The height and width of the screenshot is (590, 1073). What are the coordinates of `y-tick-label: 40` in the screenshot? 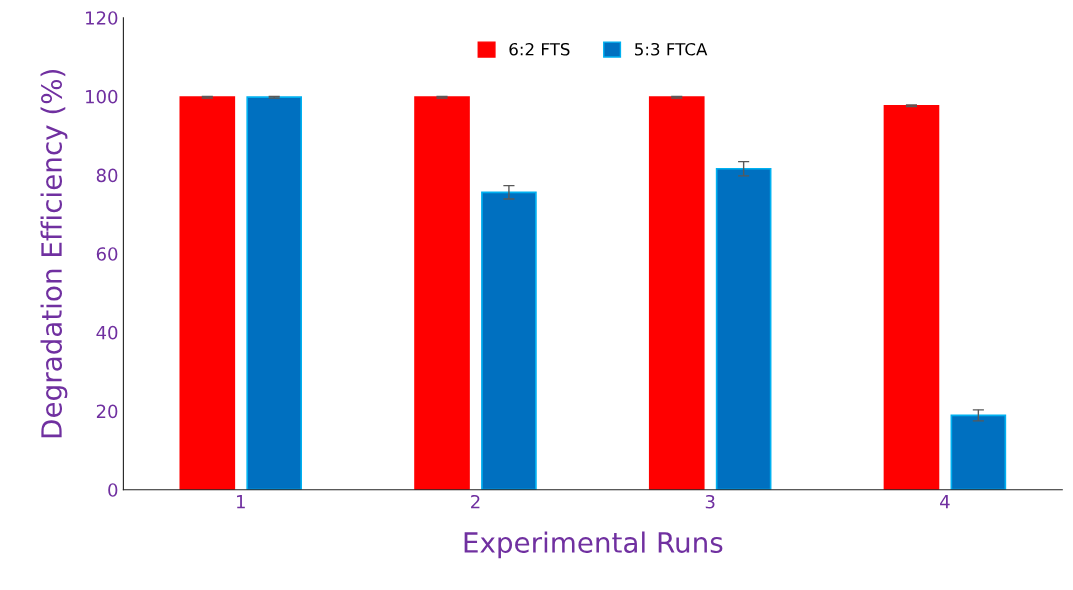 It's located at (107, 332).